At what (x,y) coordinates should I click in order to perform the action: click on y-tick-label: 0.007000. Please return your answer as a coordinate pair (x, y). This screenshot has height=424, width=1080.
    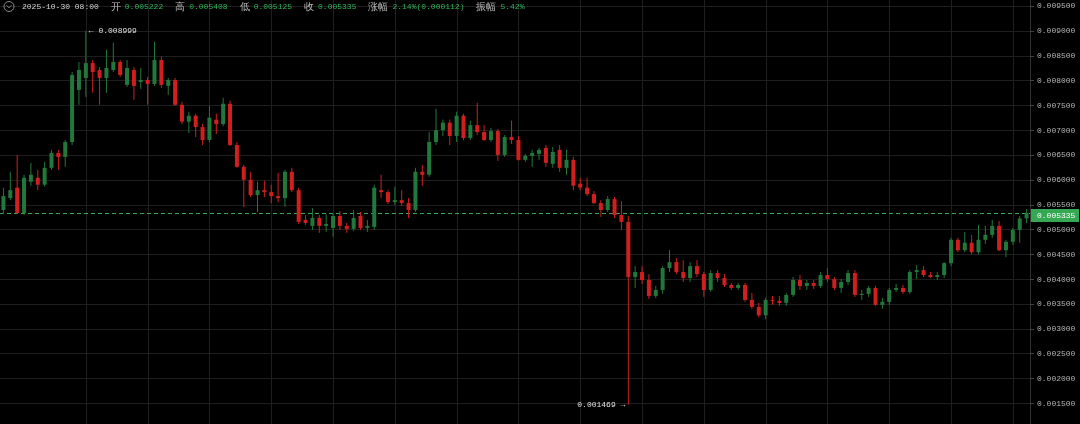
    Looking at the image, I should click on (1056, 130).